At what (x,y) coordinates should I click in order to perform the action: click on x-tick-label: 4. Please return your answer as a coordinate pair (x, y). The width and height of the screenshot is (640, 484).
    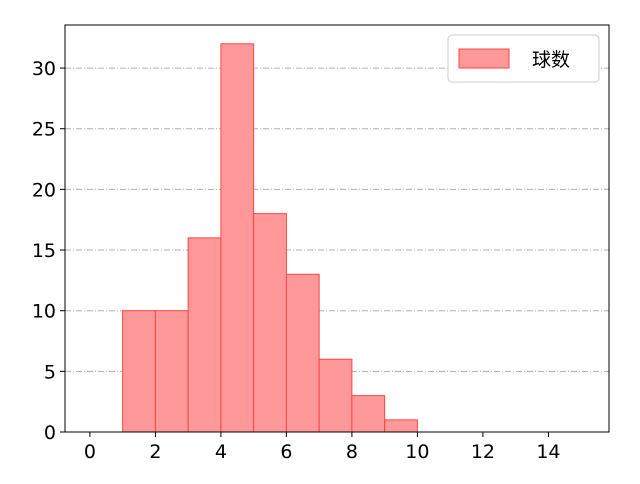
    Looking at the image, I should click on (221, 452).